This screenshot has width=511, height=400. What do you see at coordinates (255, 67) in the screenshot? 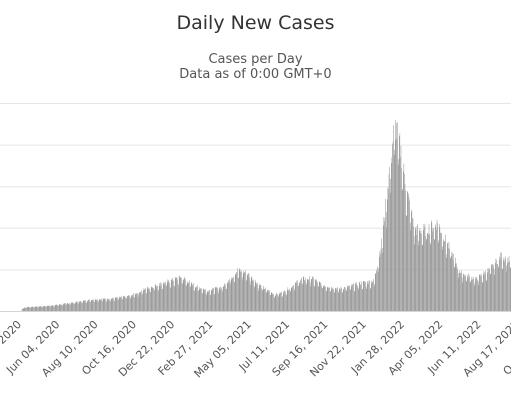
I see `chart-subtitle: Cases per Day Data as of 0:00 GMT+0` at bounding box center [255, 67].